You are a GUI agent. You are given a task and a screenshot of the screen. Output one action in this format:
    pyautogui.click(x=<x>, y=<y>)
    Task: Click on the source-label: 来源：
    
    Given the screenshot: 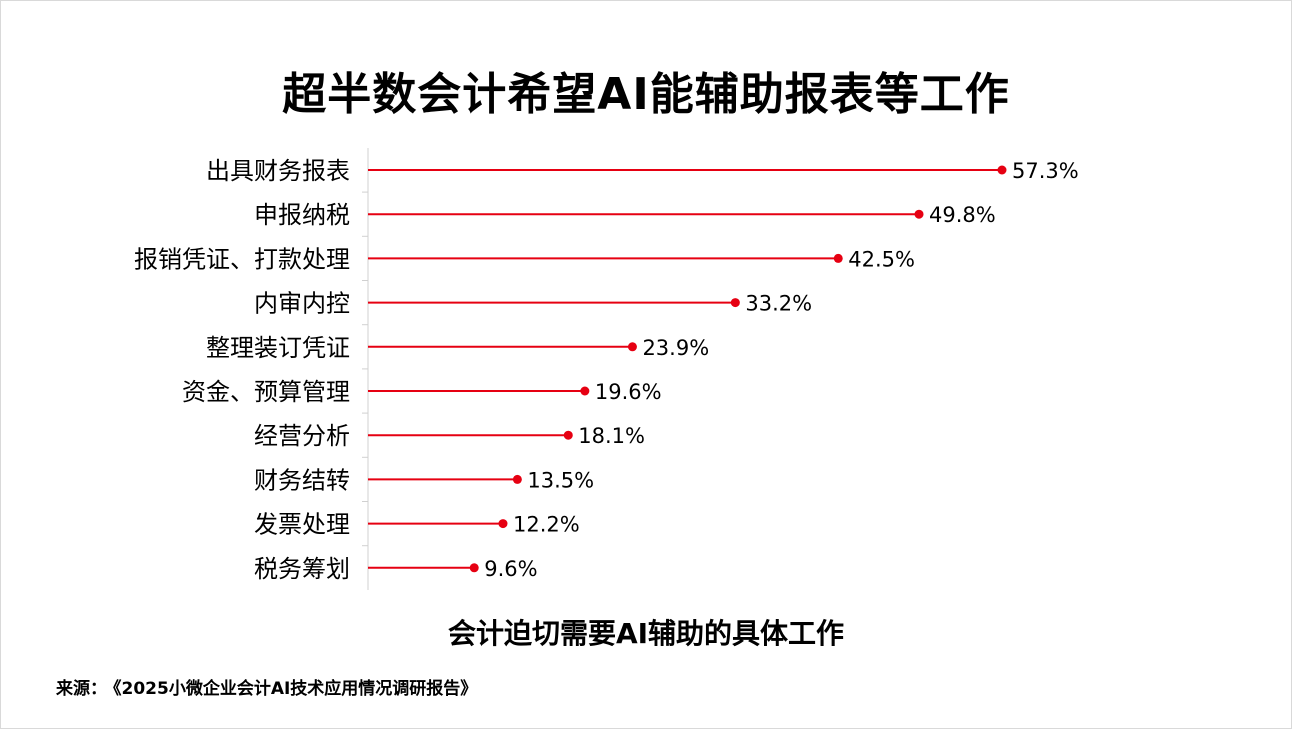 What is the action you would take?
    pyautogui.click(x=81, y=689)
    